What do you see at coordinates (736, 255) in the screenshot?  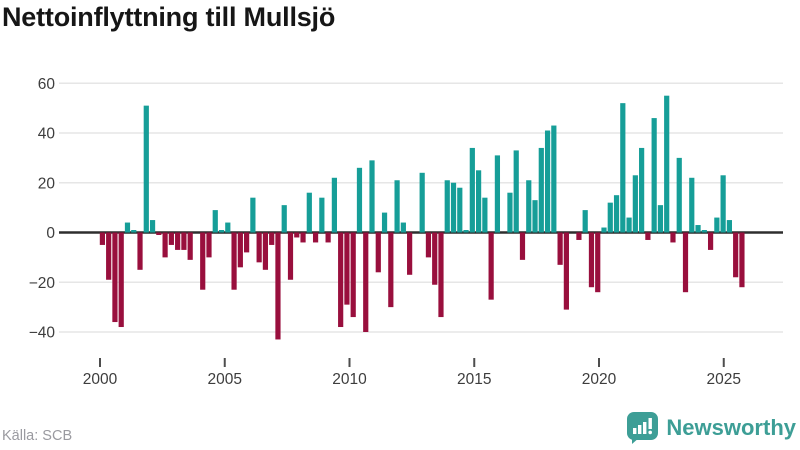 I see `bar-2025Q2` at bounding box center [736, 255].